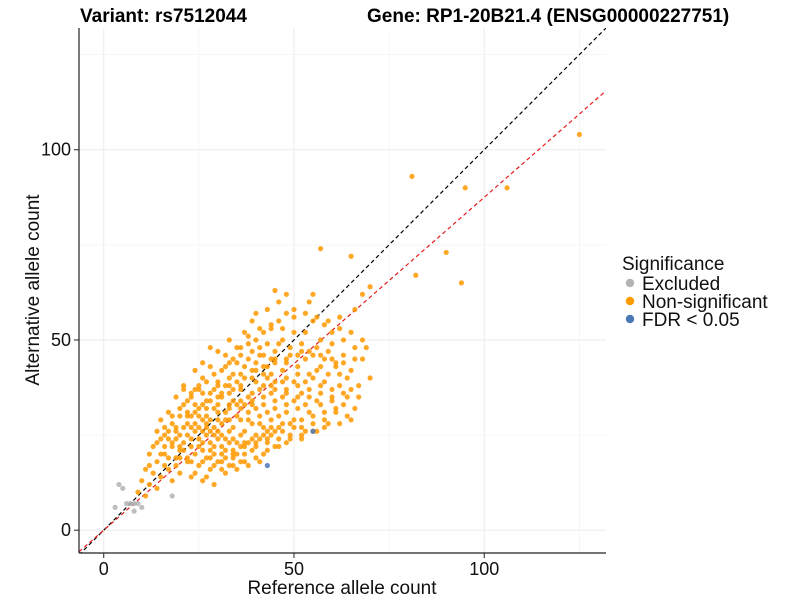 The width and height of the screenshot is (800, 600). What do you see at coordinates (630, 319) in the screenshot?
I see `legend-swatch` at bounding box center [630, 319].